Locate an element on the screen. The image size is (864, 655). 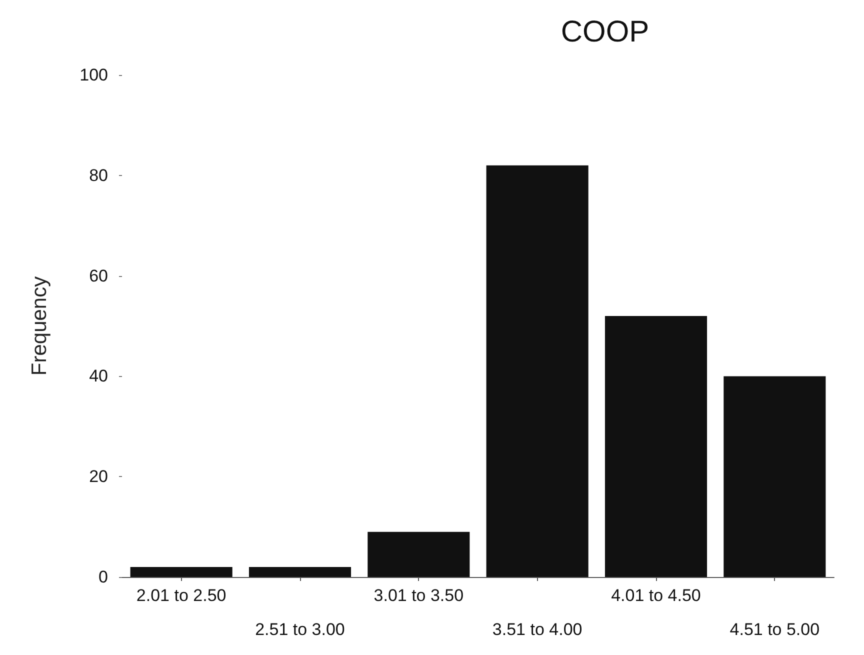
y-tick-label: 60 is located at coordinates (98, 276).